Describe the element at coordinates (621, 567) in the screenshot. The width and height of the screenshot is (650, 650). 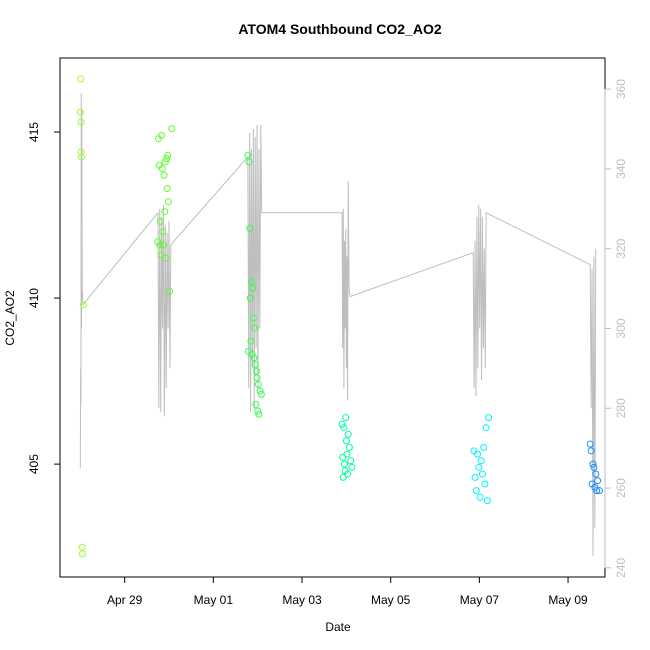
I see `y2-tick-label: 240` at that location.